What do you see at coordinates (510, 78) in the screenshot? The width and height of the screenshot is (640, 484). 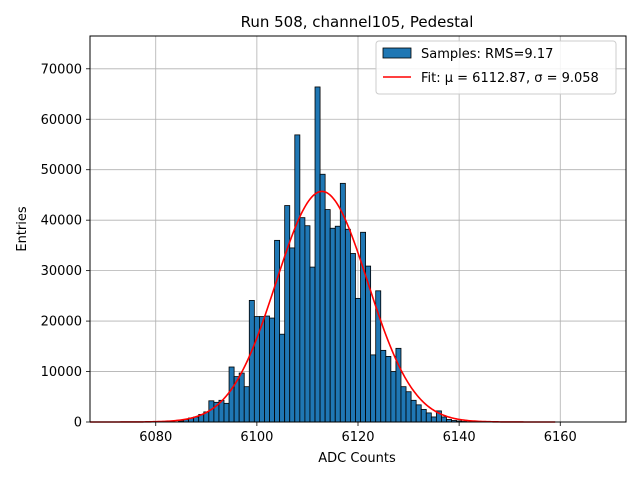 I see `legend-label-fit: Fit: μ = 6112.87, σ = 9.058` at bounding box center [510, 78].